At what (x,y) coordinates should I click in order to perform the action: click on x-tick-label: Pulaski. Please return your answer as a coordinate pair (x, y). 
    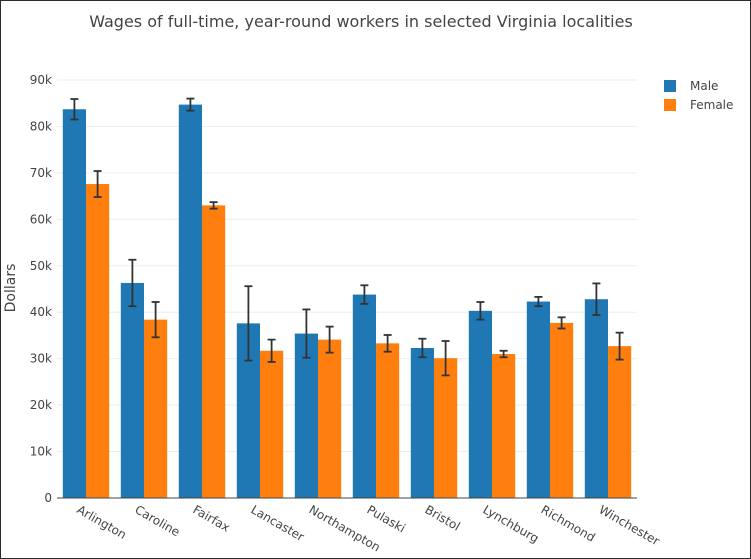
    Looking at the image, I should click on (386, 518).